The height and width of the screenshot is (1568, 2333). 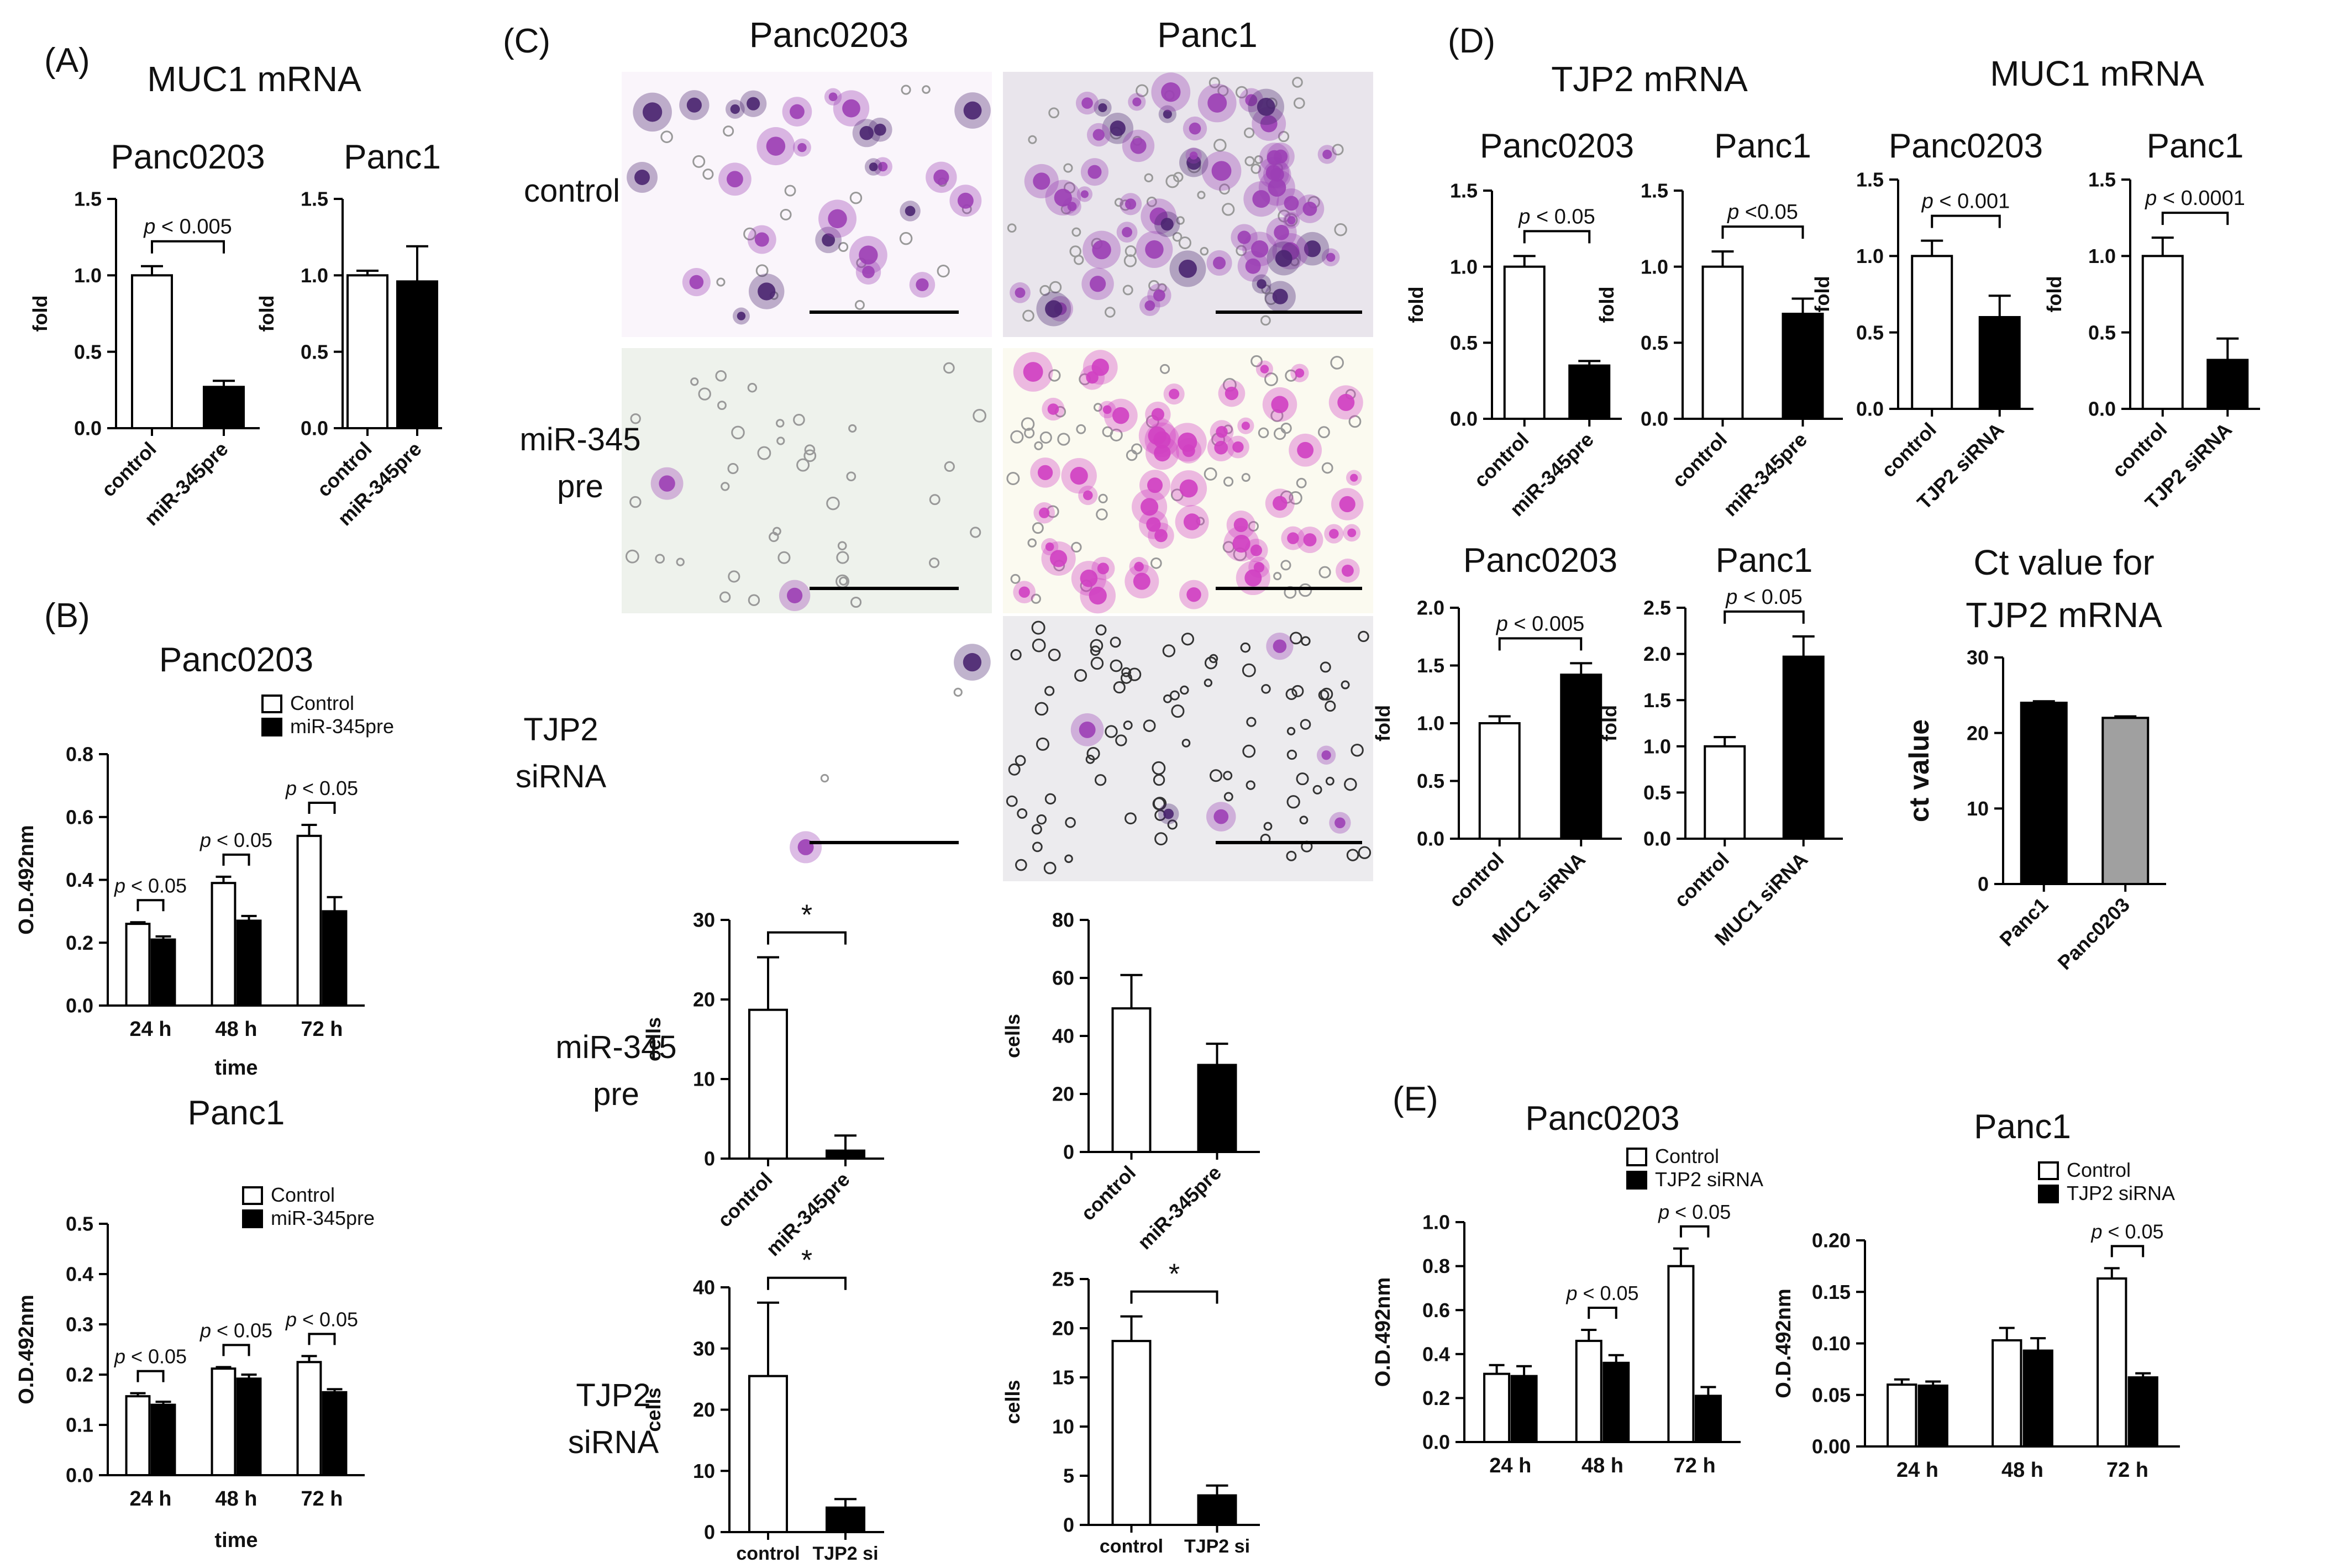 I want to click on y-tick-label: 20, so click(x=704, y=999).